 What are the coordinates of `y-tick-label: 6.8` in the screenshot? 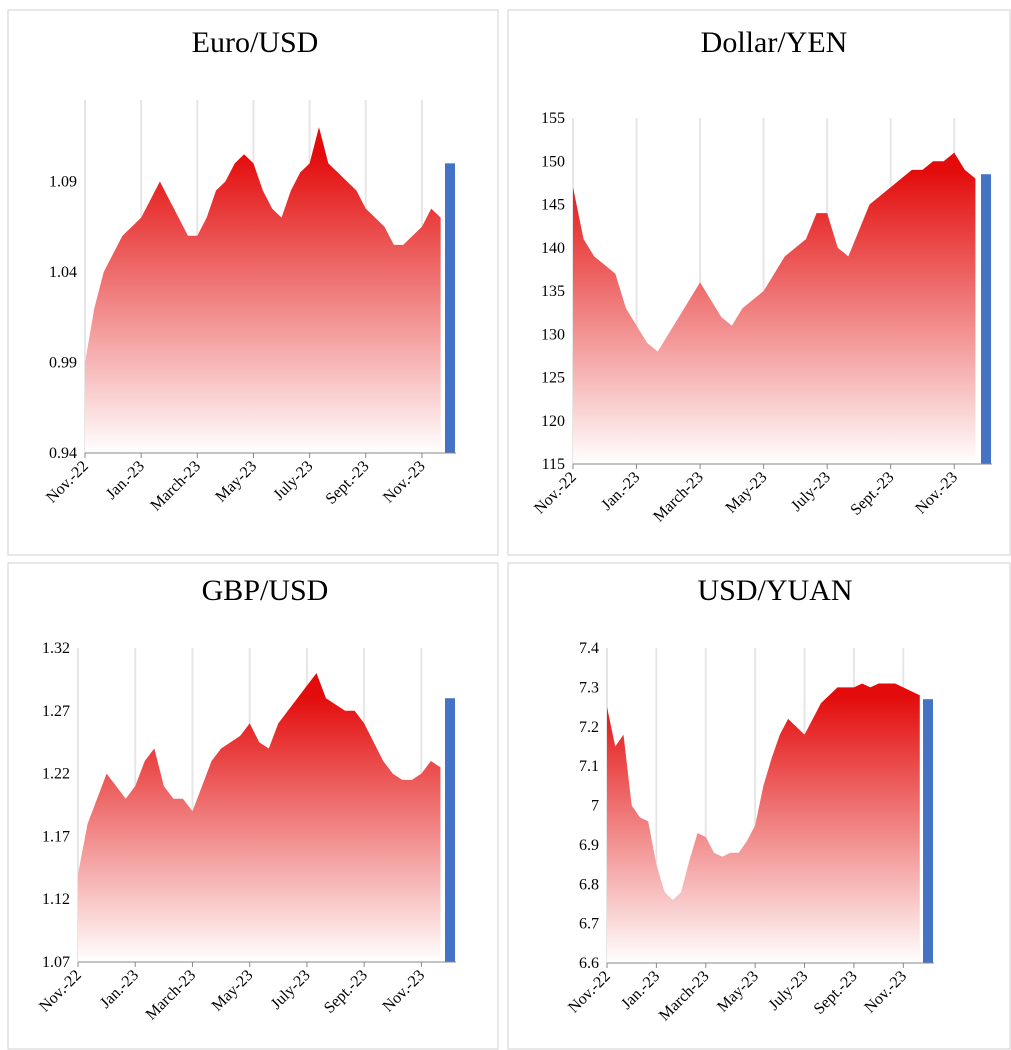 It's located at (589, 884).